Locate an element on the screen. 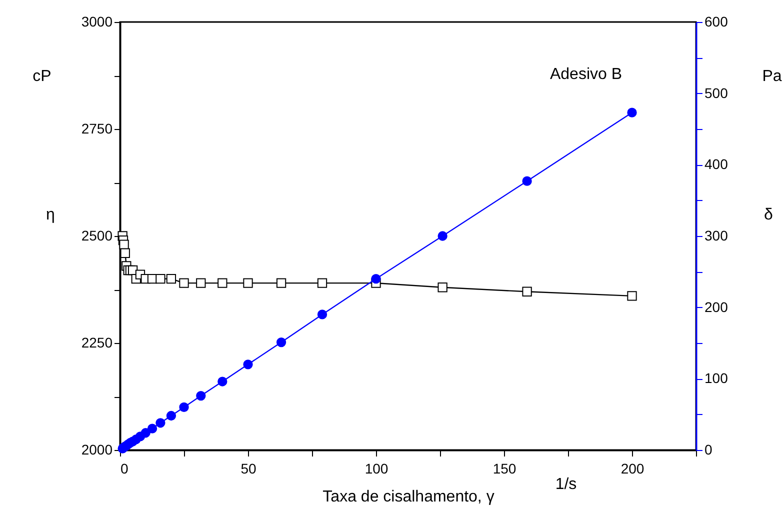 The width and height of the screenshot is (784, 520). annotation: Adesivo B is located at coordinates (586, 74).